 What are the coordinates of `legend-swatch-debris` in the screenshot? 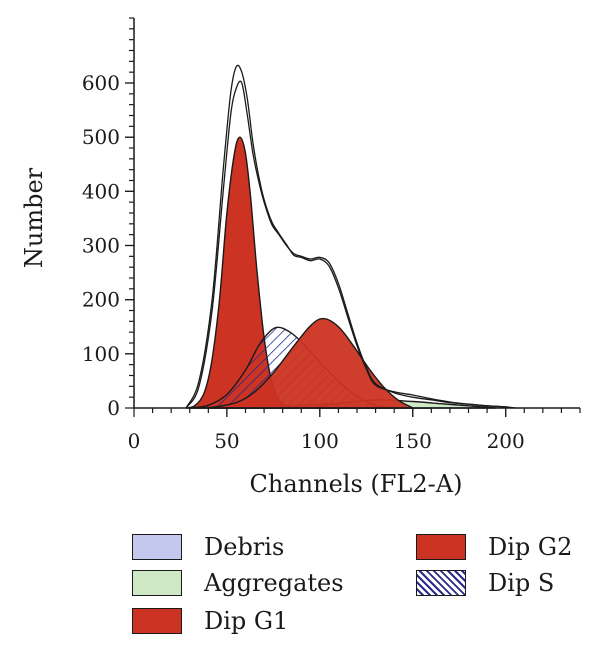 It's located at (157, 547).